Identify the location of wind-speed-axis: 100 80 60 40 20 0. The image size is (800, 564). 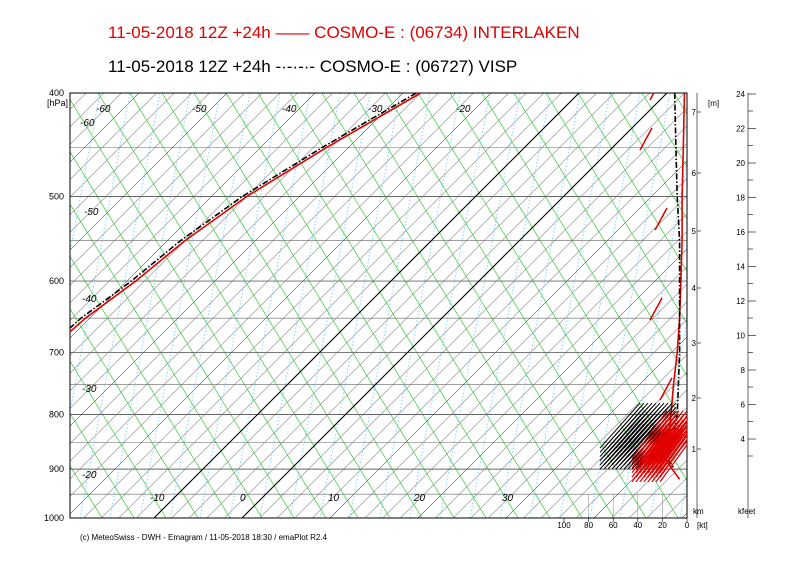
(623, 524).